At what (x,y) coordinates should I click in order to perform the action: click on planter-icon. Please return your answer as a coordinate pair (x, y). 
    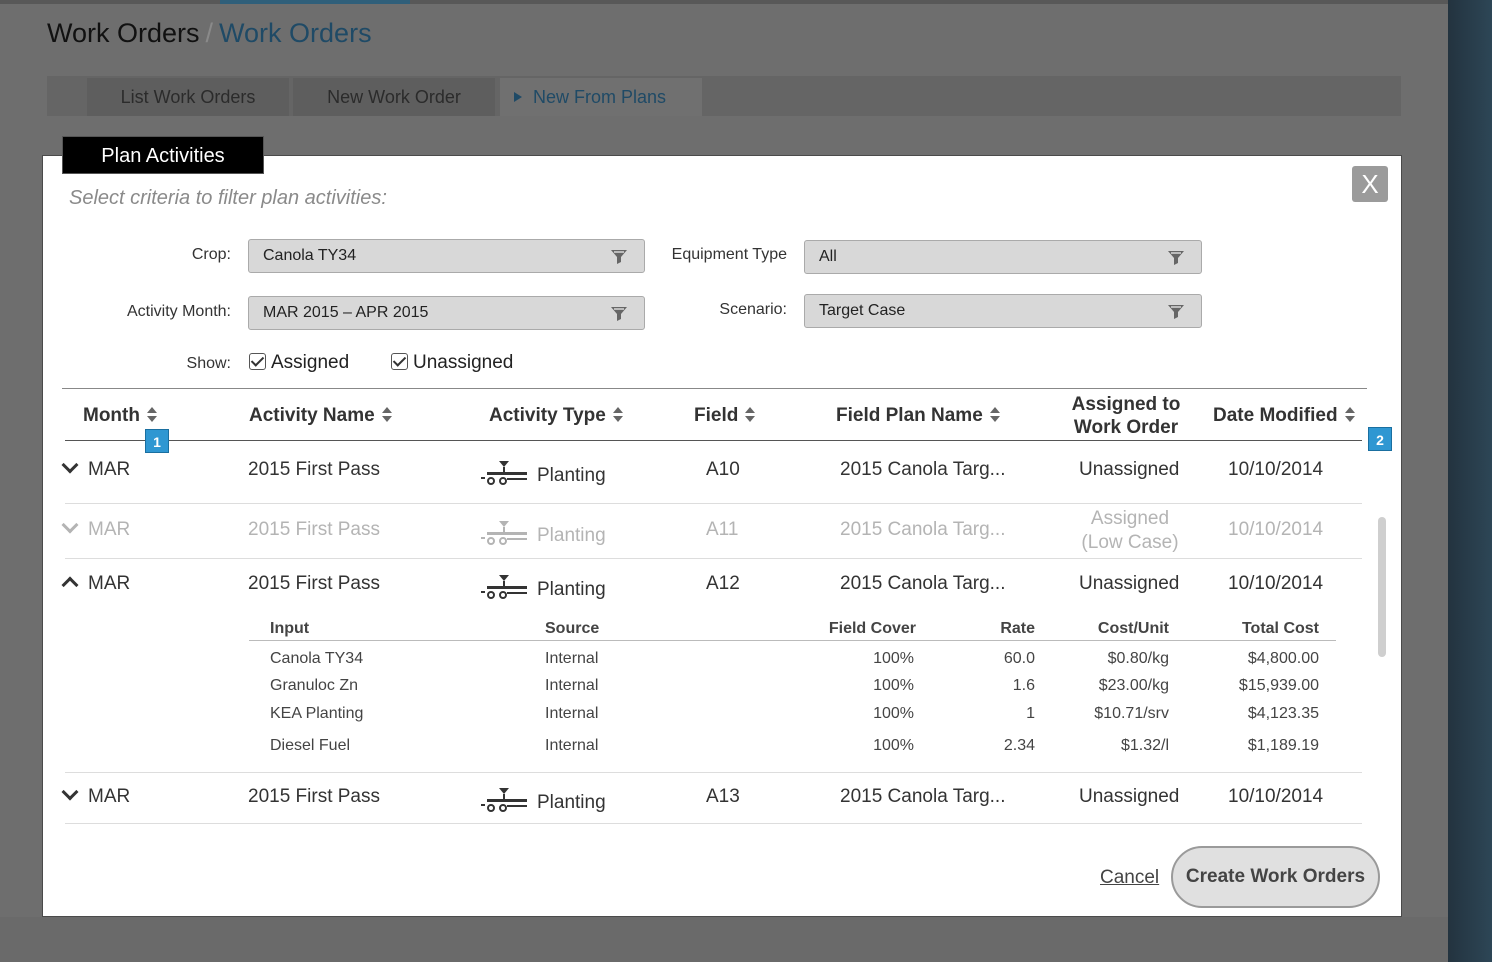
    Looking at the image, I should click on (504, 473).